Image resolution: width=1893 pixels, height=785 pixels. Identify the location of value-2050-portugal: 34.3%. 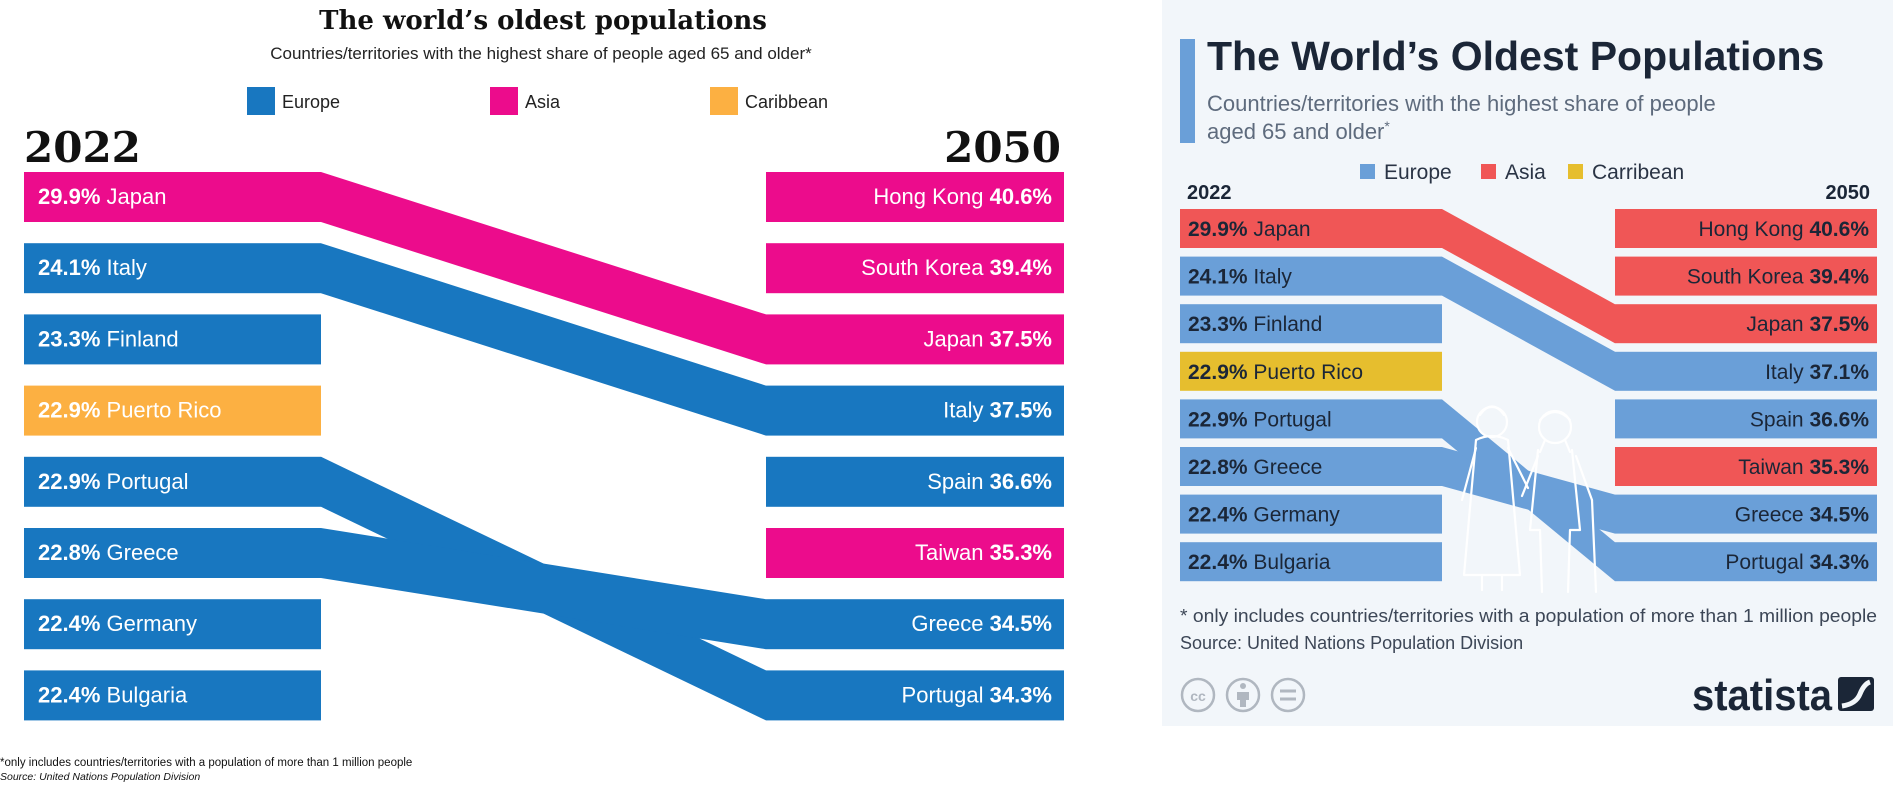
(1839, 562).